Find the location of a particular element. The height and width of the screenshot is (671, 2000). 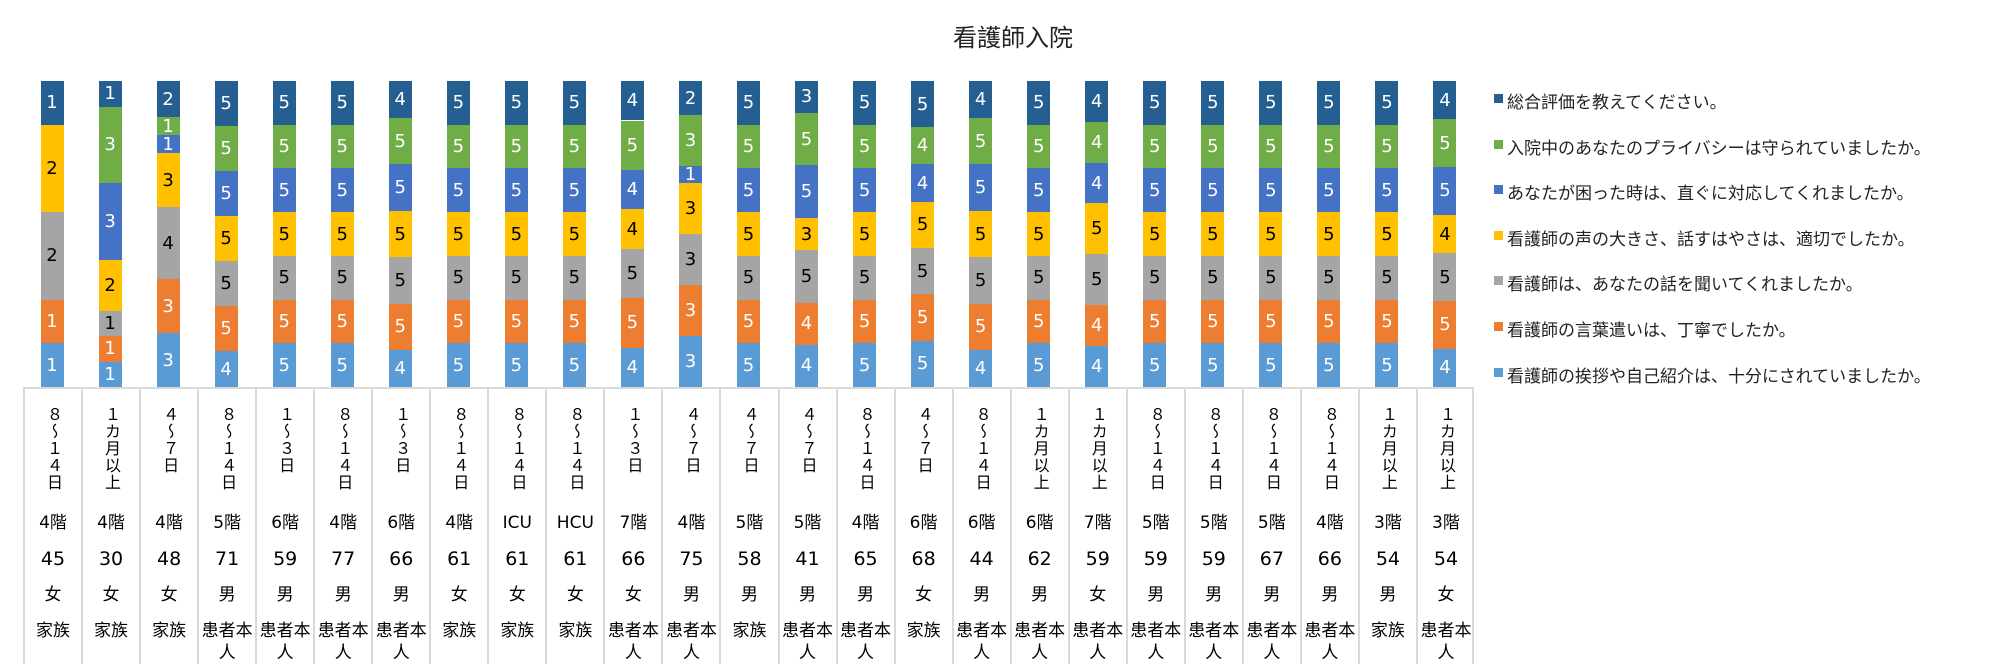

category-label: ４～７日 5階 41 男 患者本人 is located at coordinates (806, 526).